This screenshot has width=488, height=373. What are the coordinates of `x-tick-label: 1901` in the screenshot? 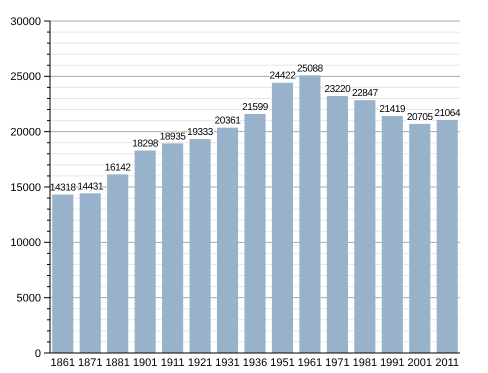 It's located at (145, 363).